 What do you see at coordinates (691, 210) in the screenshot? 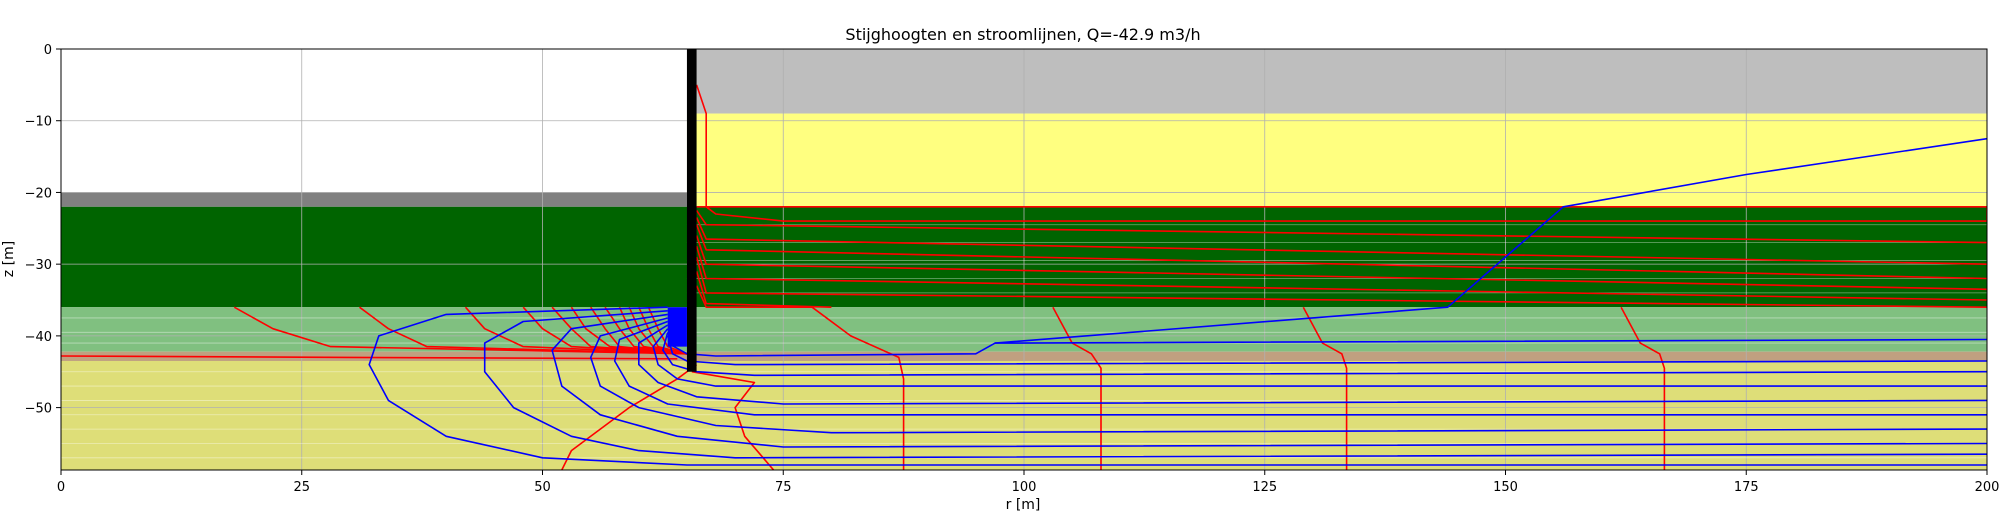
I see `sheet-pile-wall` at bounding box center [691, 210].